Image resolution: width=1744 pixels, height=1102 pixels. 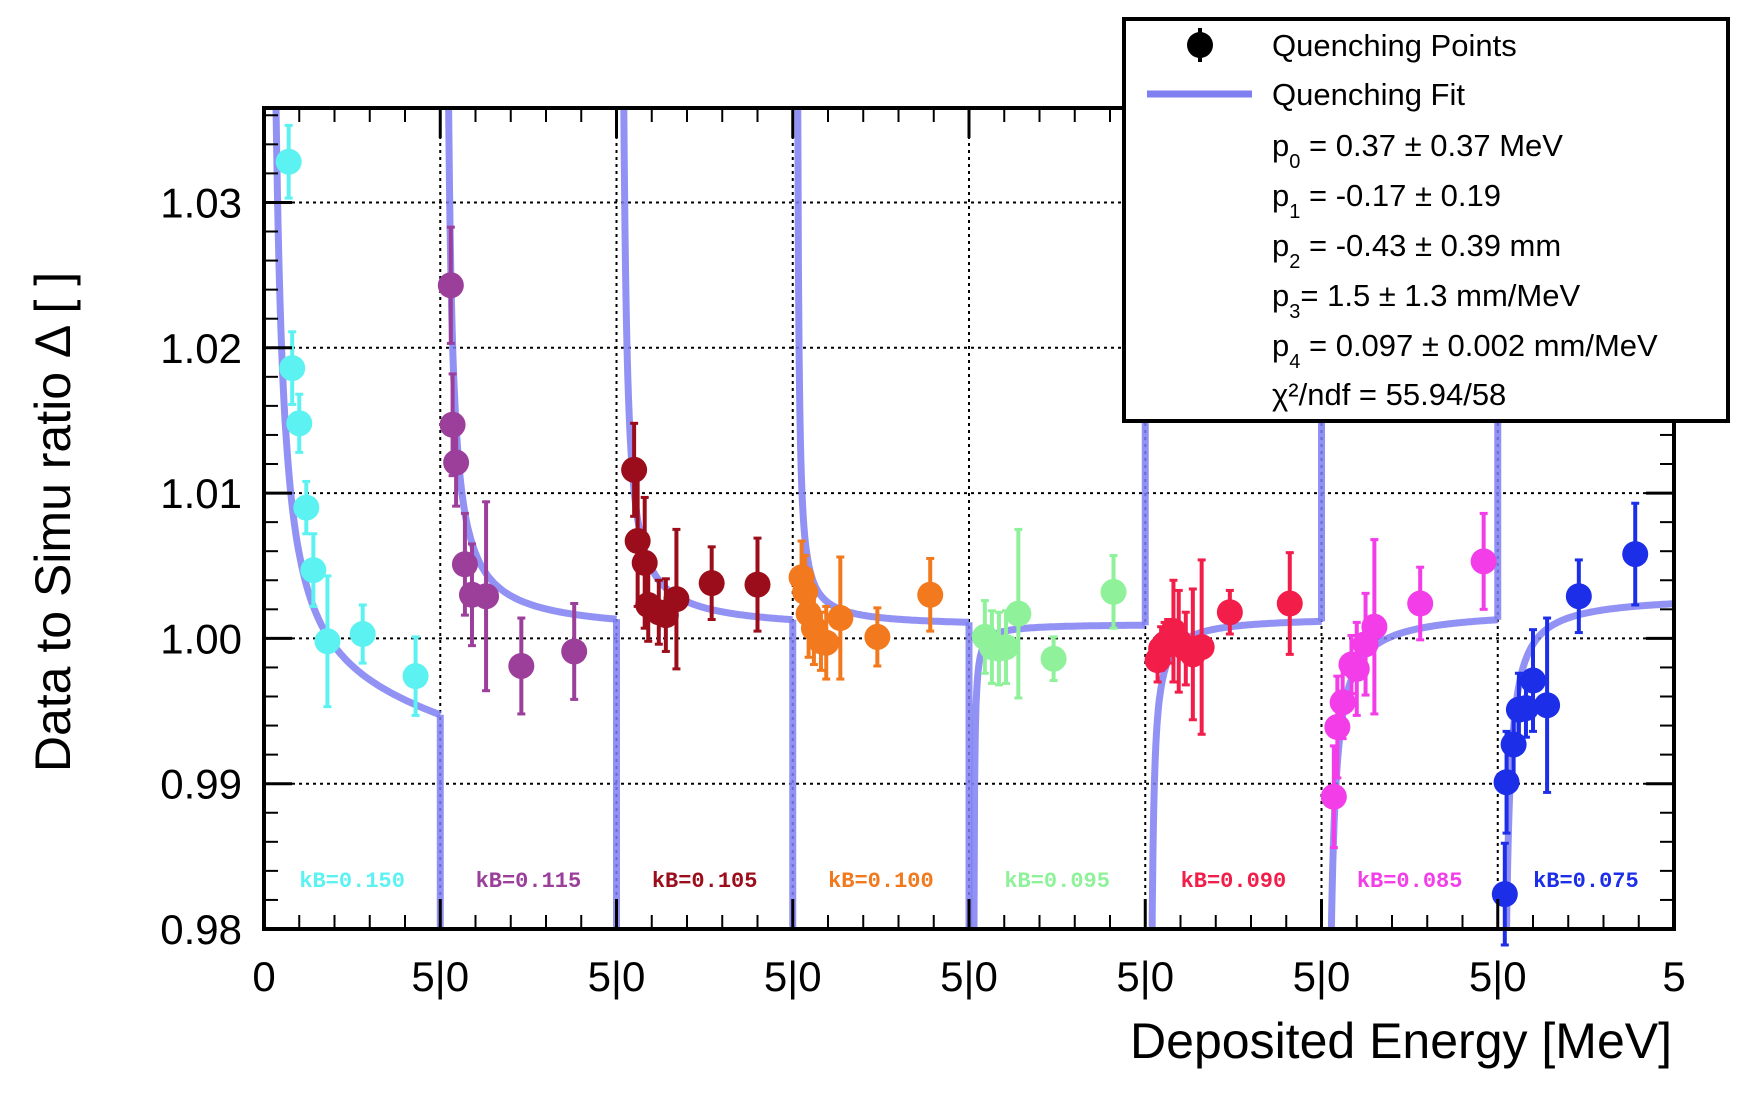 I want to click on y-tick-label: 1.00, so click(x=201, y=638).